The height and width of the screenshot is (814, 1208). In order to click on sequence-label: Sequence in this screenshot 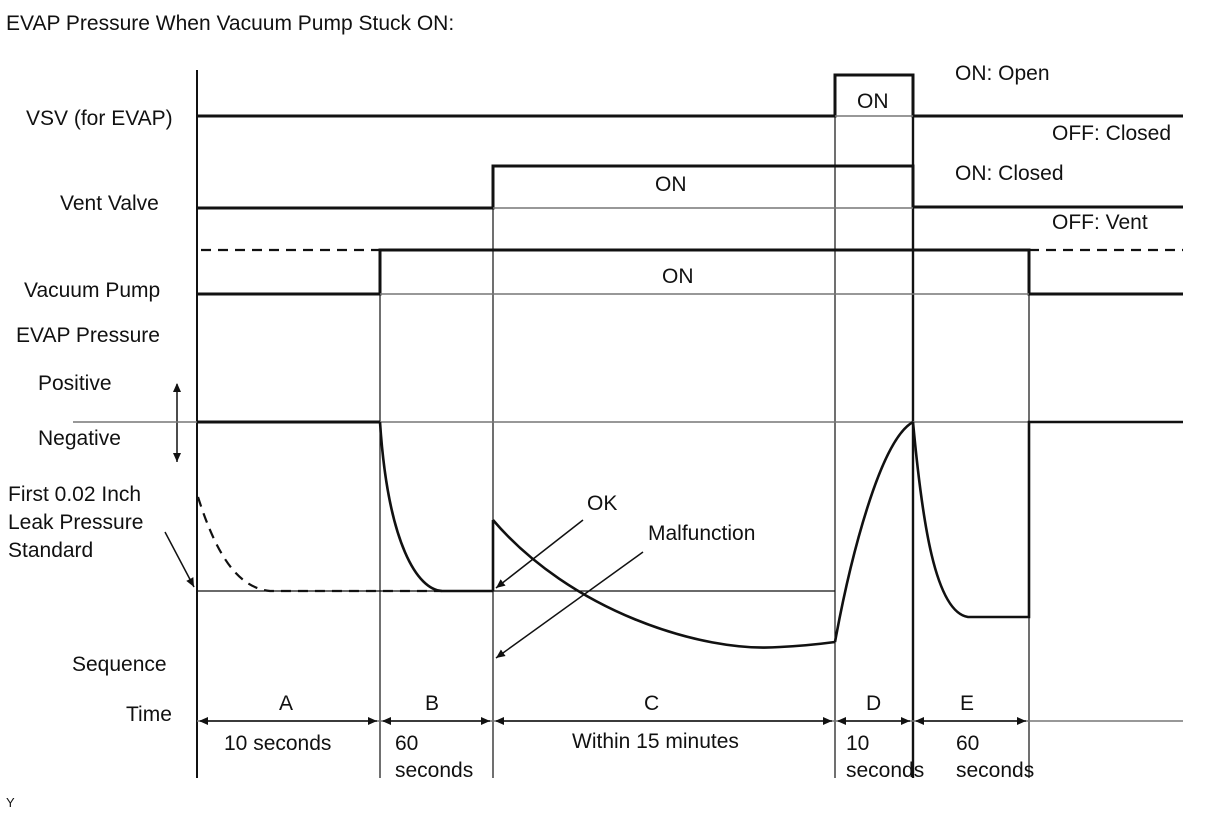, I will do `click(119, 664)`.